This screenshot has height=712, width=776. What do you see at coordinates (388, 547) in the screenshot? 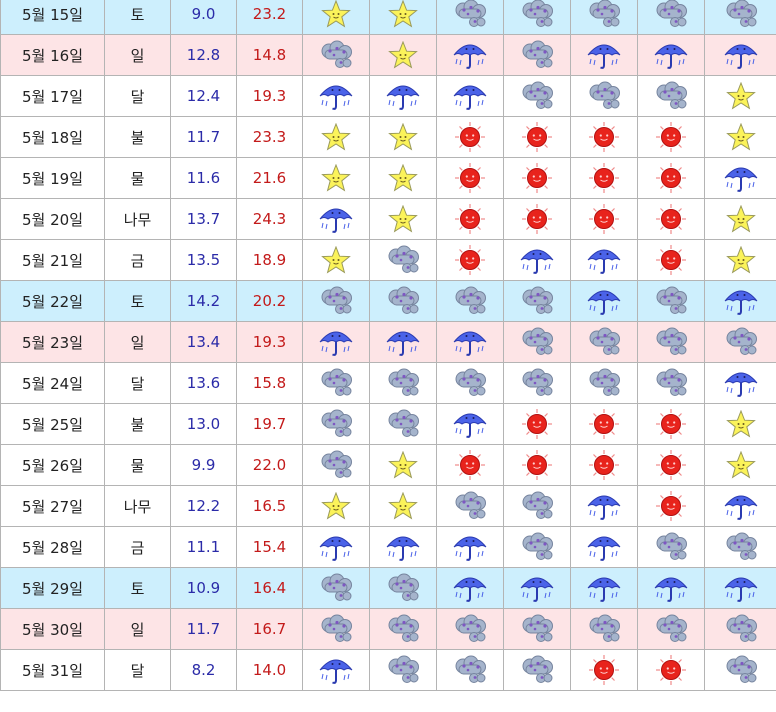
I see `forecast-row: 5월 28일 금 11.1 15.4` at bounding box center [388, 547].